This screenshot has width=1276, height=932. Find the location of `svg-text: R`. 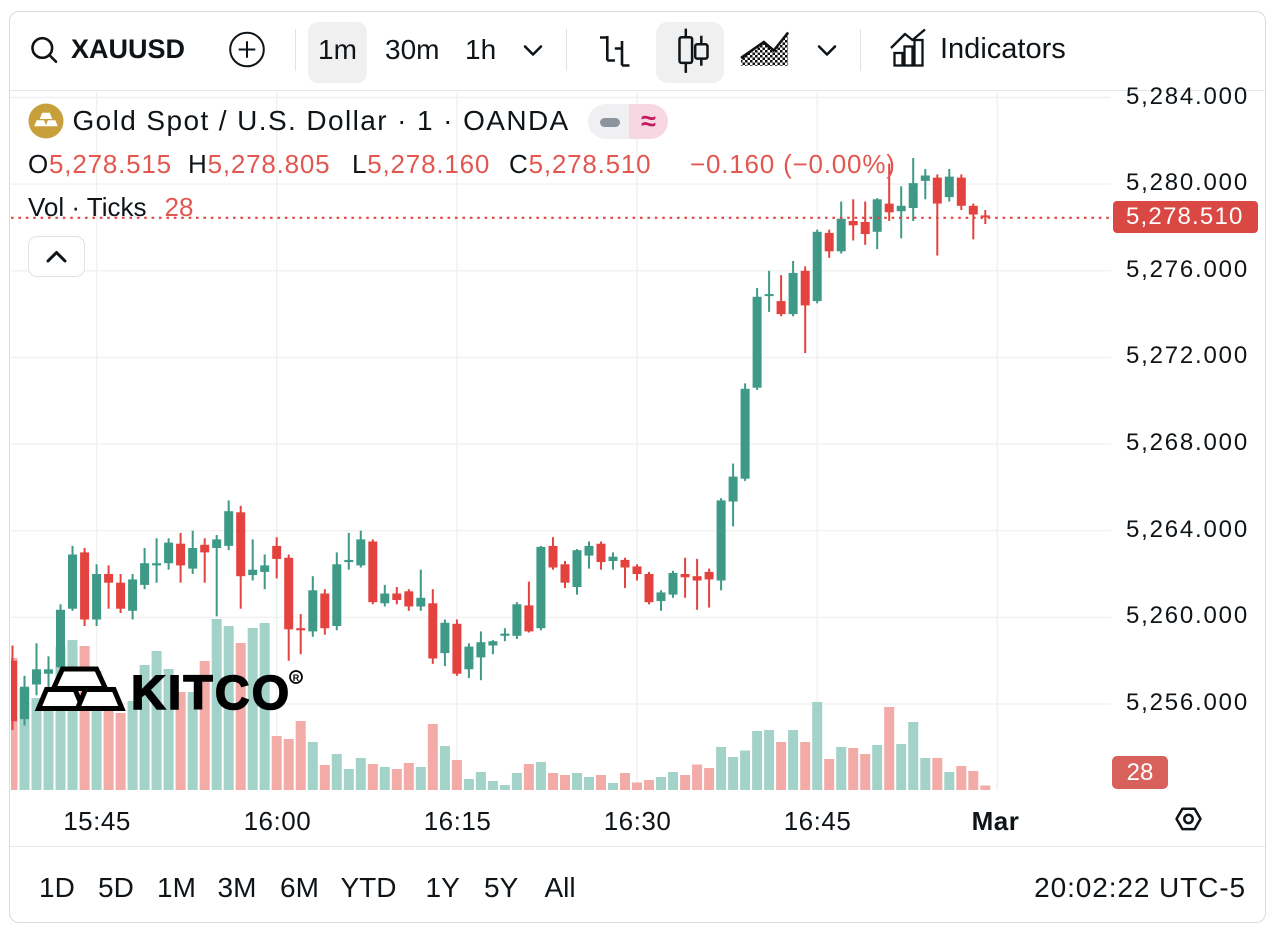

svg-text: R is located at coordinates (295, 678).